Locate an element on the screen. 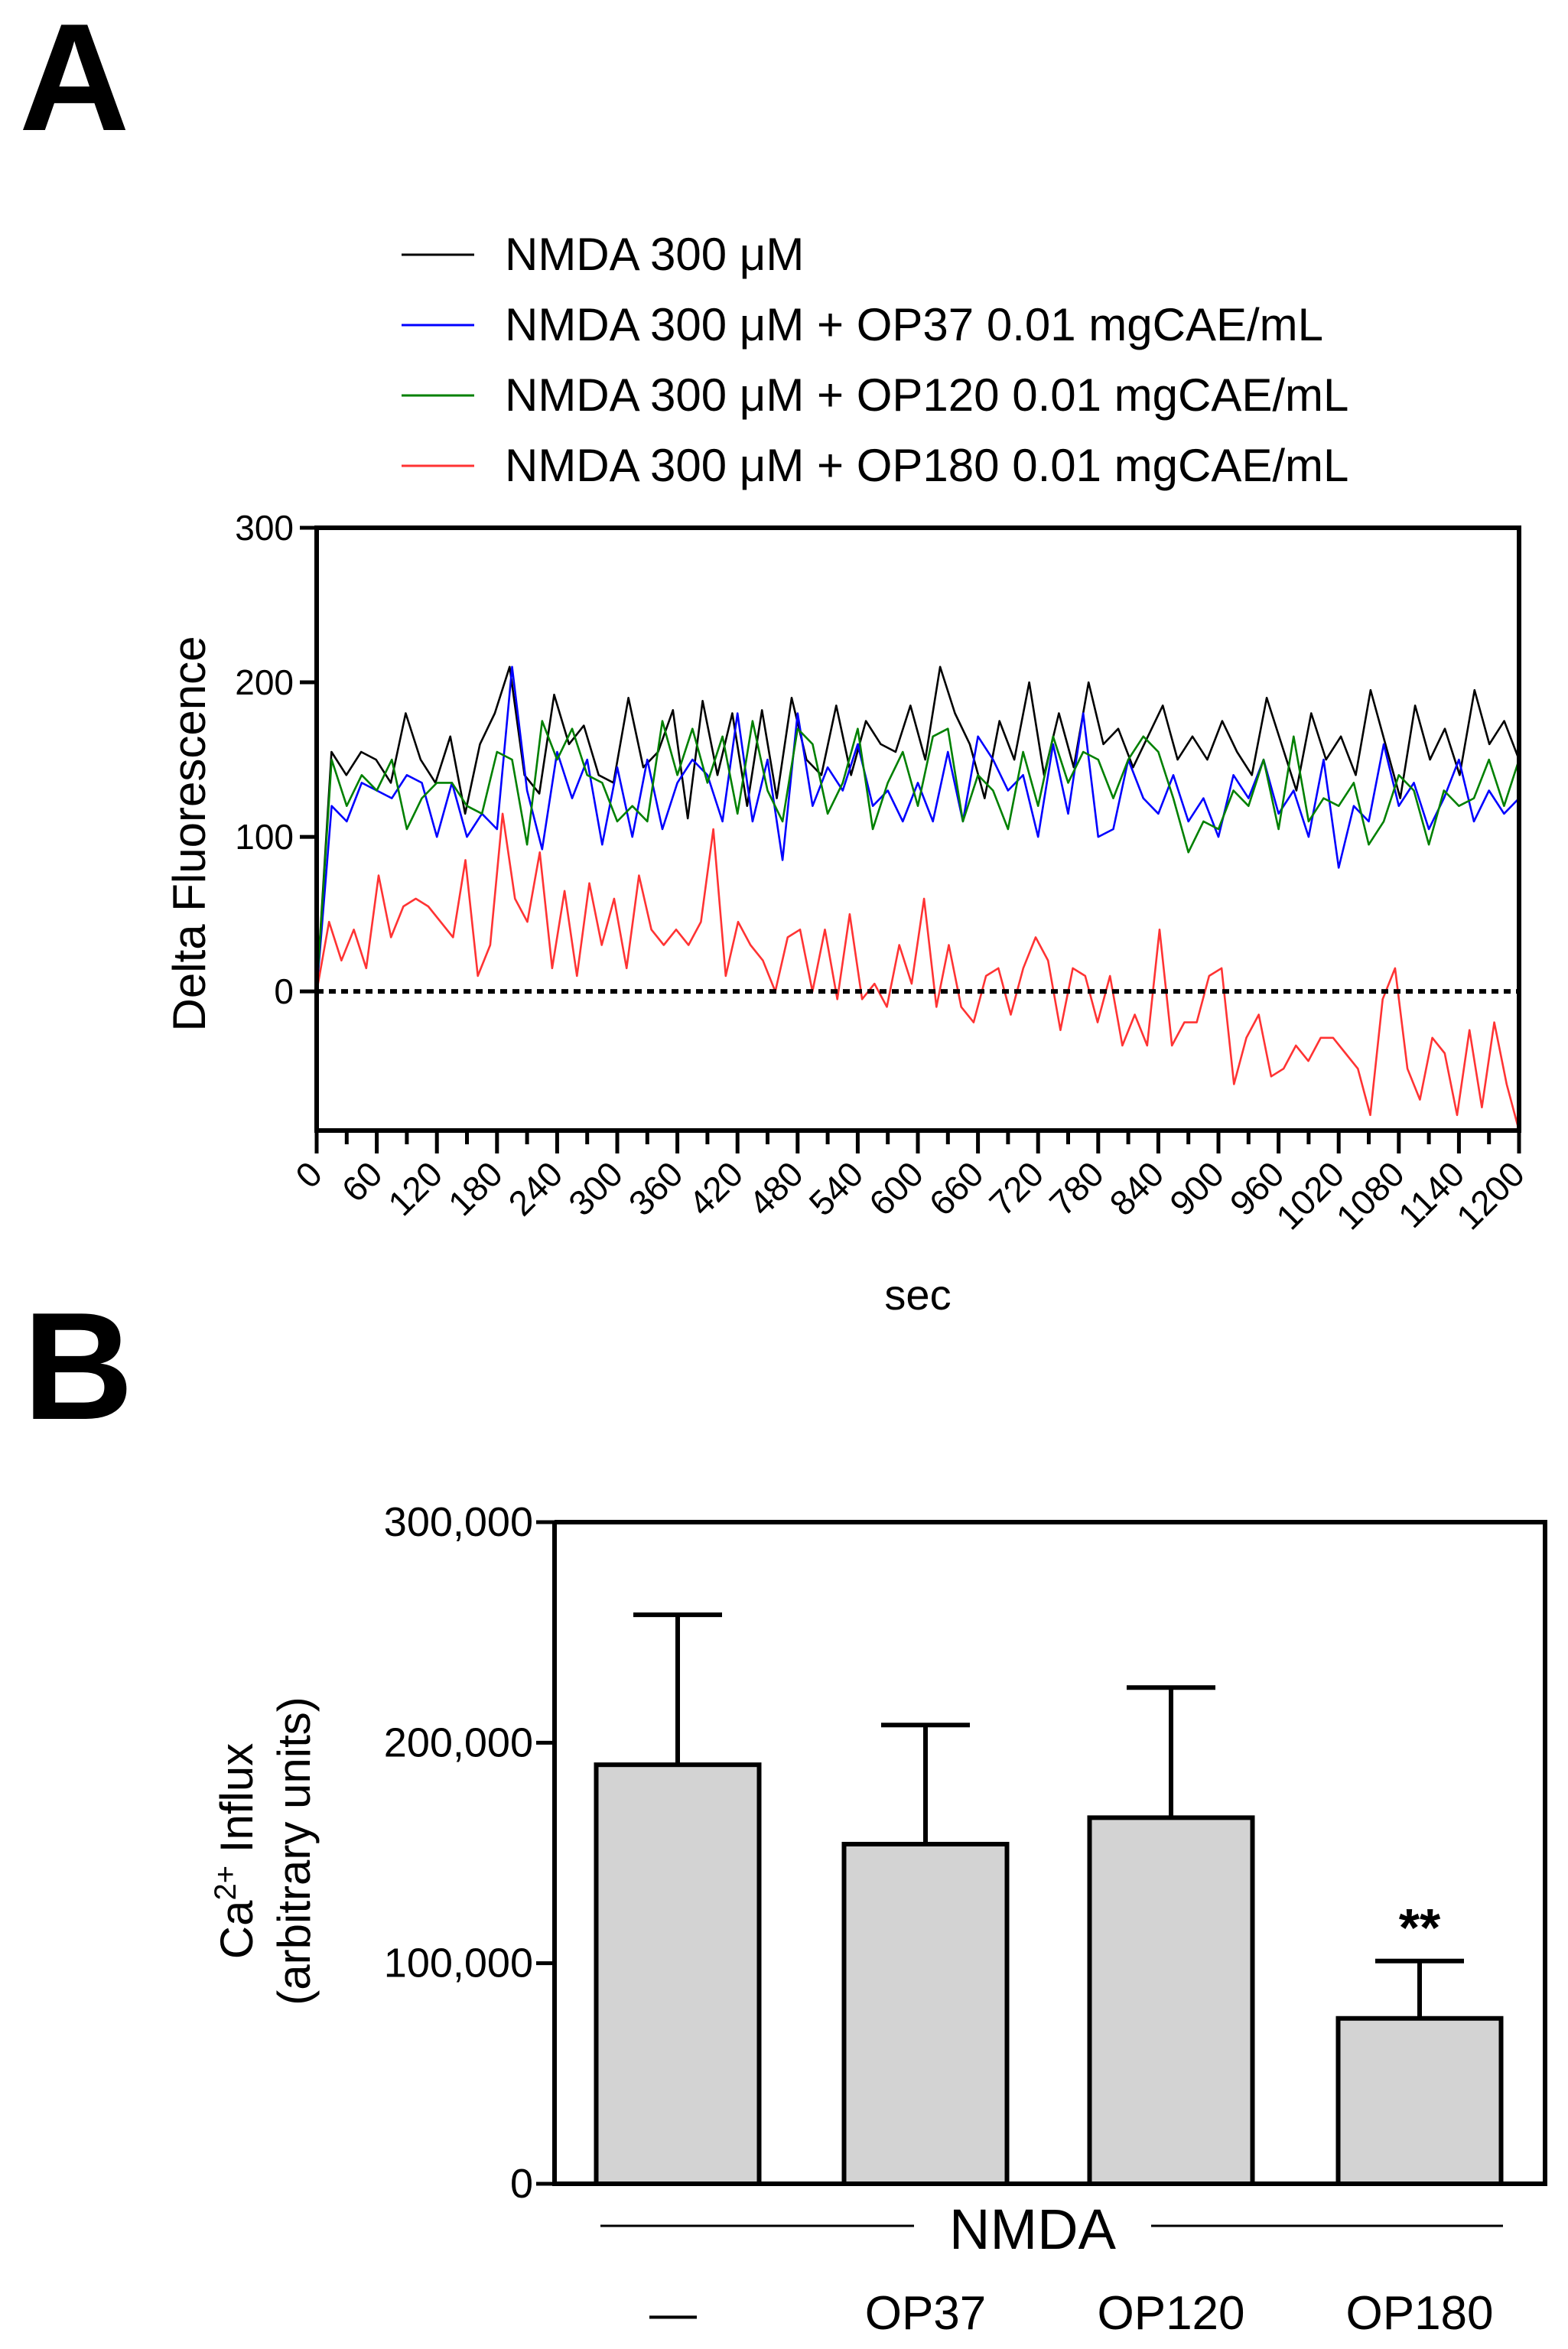 This screenshot has height=2349, width=1568. x-tick-label: 600 is located at coordinates (896, 1188).